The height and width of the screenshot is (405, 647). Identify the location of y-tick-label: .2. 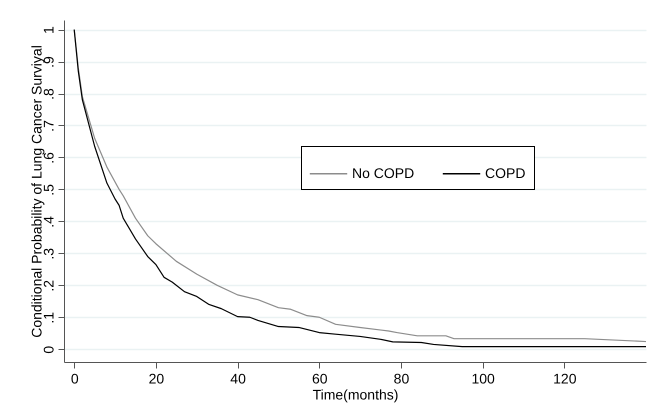
(48, 286).